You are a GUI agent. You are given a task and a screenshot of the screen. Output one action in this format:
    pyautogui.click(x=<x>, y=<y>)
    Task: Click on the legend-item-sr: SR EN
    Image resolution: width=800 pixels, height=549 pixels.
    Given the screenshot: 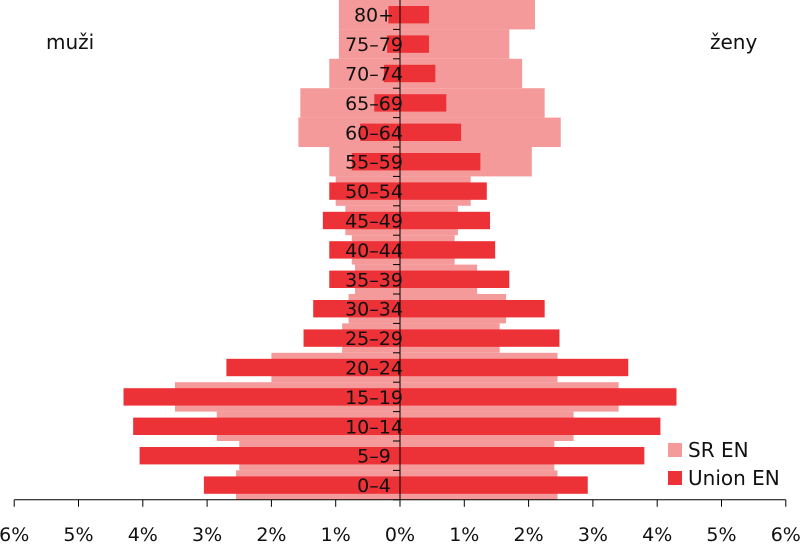 What is the action you would take?
    pyautogui.click(x=724, y=450)
    